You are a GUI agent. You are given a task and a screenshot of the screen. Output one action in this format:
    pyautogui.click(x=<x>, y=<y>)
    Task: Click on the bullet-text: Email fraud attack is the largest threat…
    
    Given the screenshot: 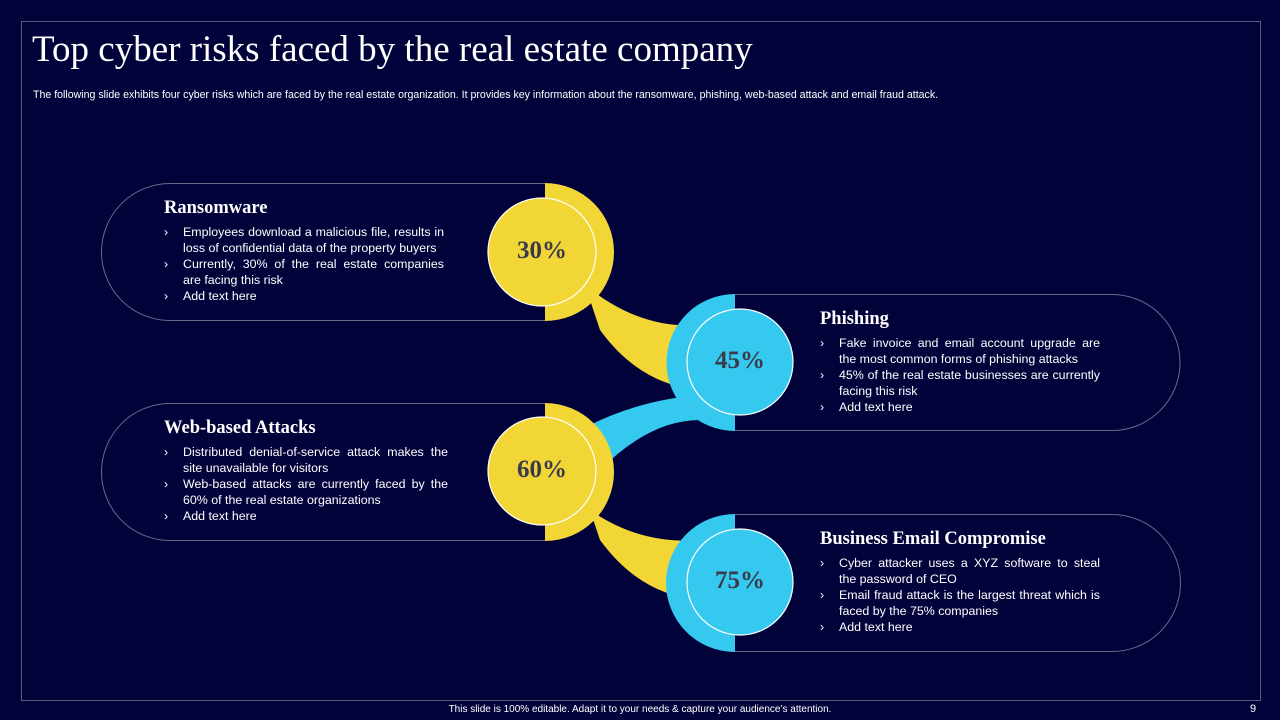 What is the action you would take?
    pyautogui.click(x=969, y=603)
    